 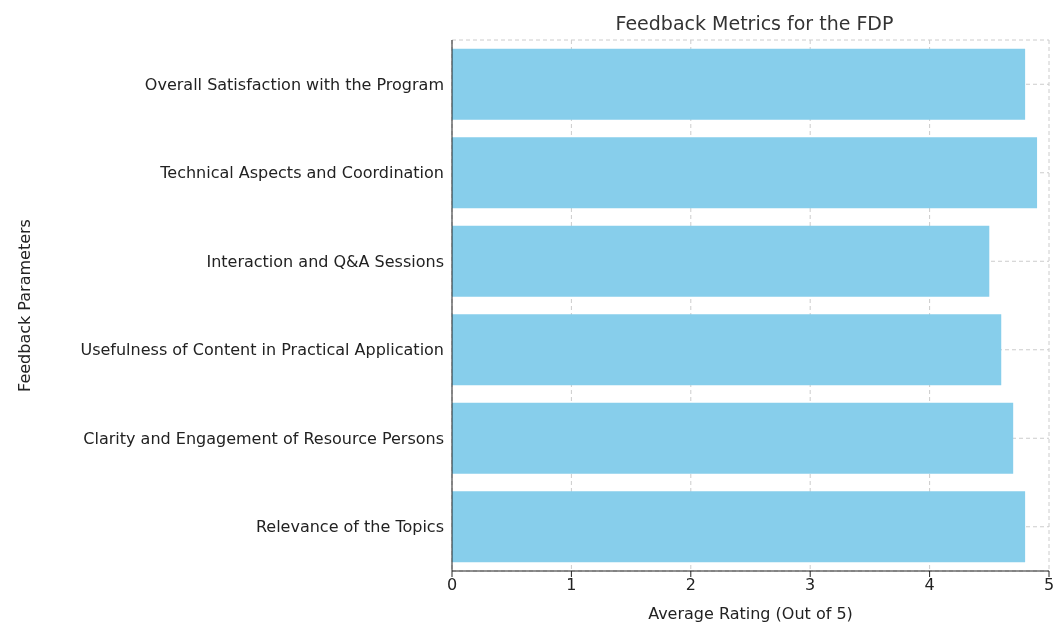 What do you see at coordinates (810, 585) in the screenshot?
I see `x-tick-label: 3` at bounding box center [810, 585].